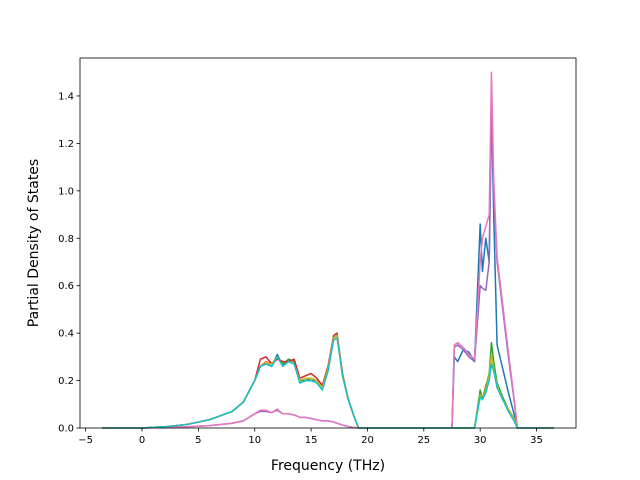  What do you see at coordinates (423, 440) in the screenshot?
I see `x-tick-label: 25` at bounding box center [423, 440].